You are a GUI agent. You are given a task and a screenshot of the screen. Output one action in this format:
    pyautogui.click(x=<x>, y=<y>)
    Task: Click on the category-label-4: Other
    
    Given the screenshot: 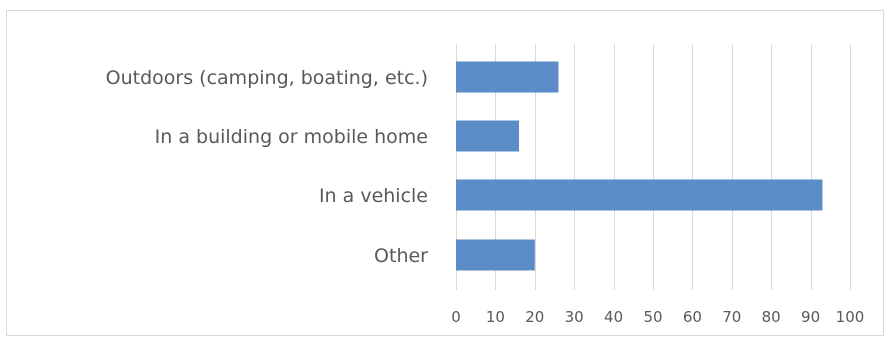 What is the action you would take?
    pyautogui.click(x=401, y=256)
    